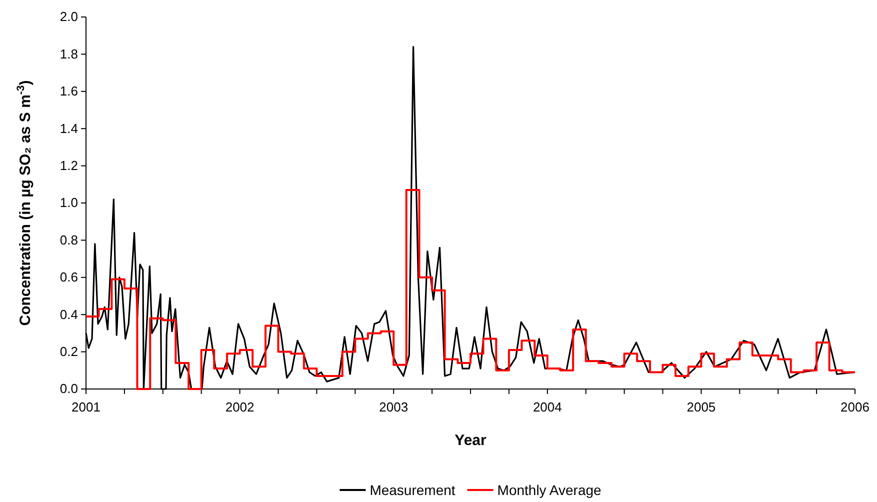 This screenshot has width=877, height=502. Describe the element at coordinates (69, 277) in the screenshot. I see `y-tick-label: 0.6` at that location.